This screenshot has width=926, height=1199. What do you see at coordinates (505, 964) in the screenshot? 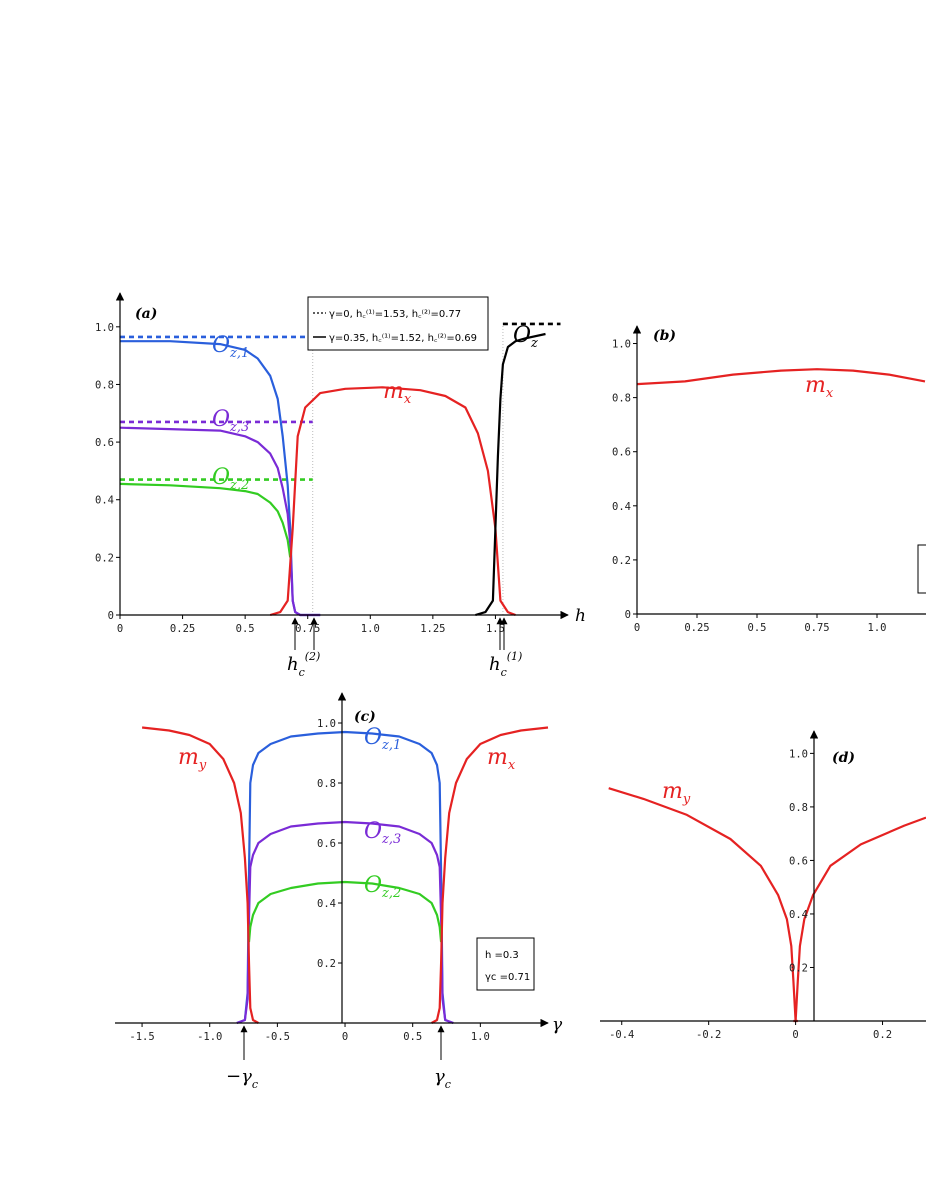
I see `panel-c-info-box: h =0.3 γc =0.71` at bounding box center [505, 964].